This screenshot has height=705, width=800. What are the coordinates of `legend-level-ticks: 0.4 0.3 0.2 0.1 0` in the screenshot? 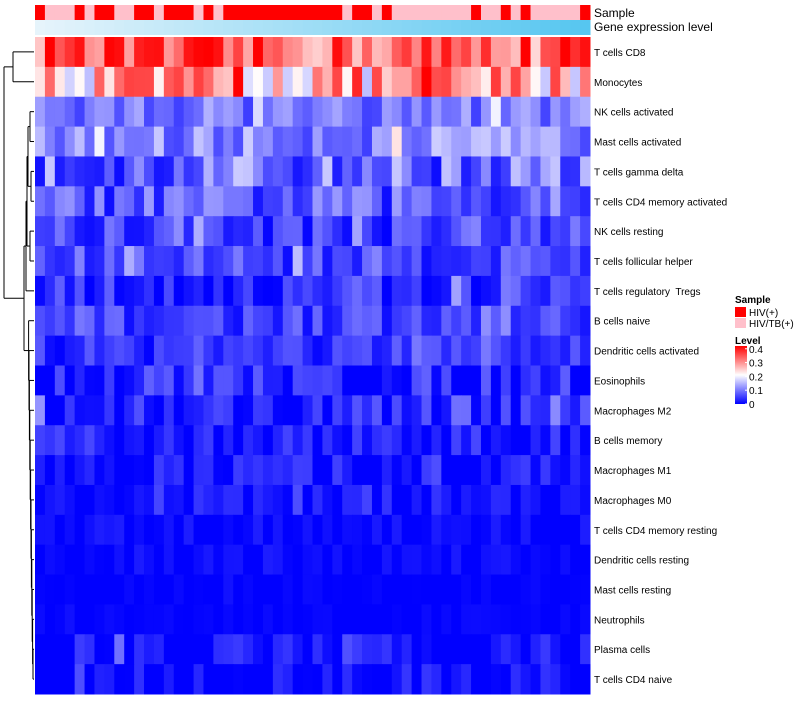 It's located at (754, 378).